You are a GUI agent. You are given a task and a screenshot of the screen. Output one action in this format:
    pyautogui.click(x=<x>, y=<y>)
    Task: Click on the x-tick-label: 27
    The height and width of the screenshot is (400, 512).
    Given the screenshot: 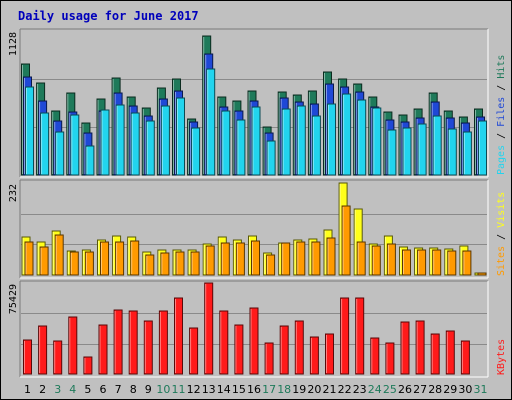 What is the action you would take?
    pyautogui.click(x=420, y=389)
    